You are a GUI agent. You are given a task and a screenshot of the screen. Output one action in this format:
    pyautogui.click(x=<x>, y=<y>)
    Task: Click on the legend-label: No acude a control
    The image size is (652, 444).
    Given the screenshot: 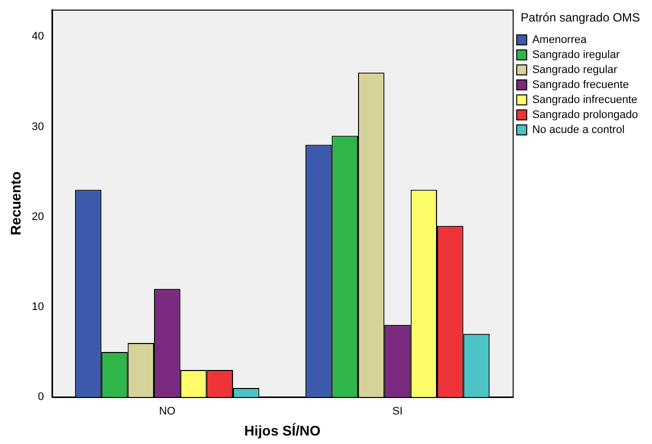 What is the action you would take?
    pyautogui.click(x=578, y=130)
    